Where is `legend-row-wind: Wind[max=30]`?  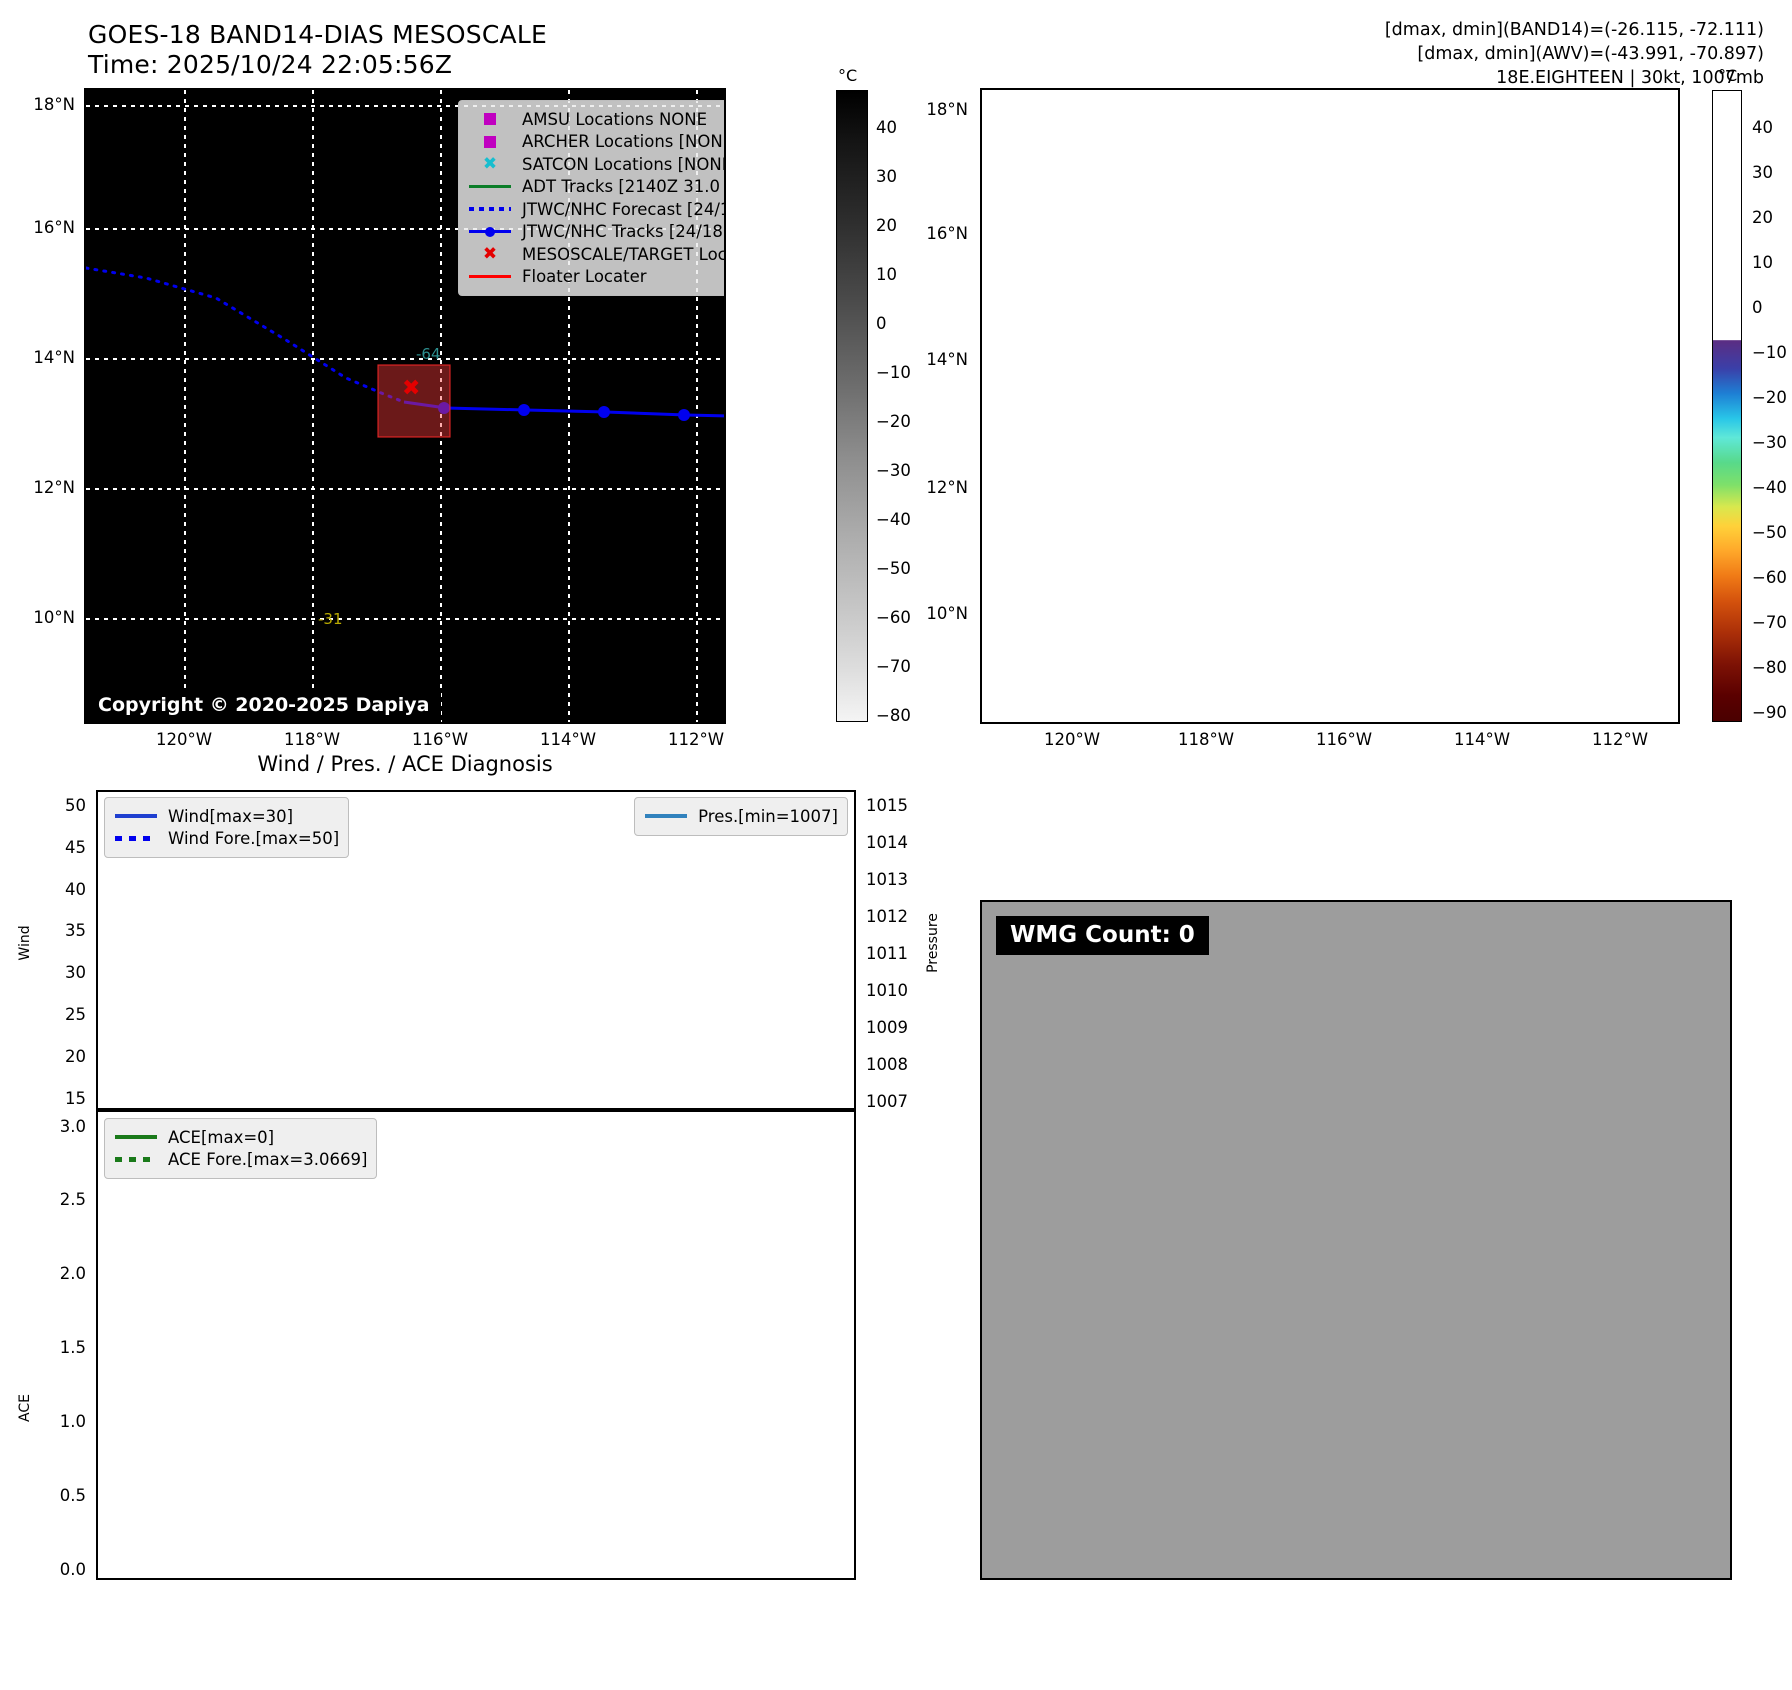
legend-row-wind: Wind[max=30] is located at coordinates (226, 816).